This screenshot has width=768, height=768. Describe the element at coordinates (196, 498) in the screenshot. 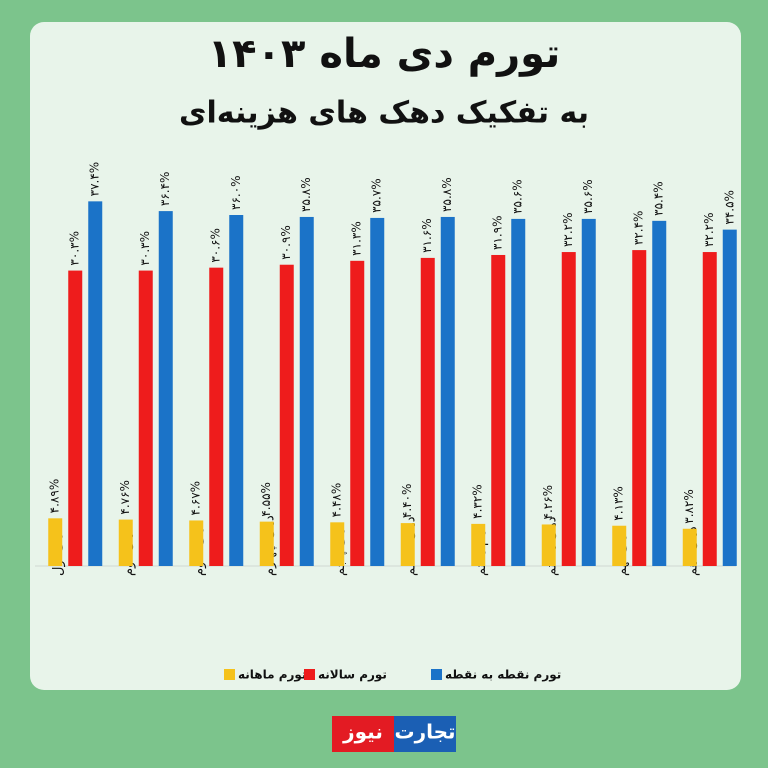

I see `value-label: ۴.۶۷%` at that location.